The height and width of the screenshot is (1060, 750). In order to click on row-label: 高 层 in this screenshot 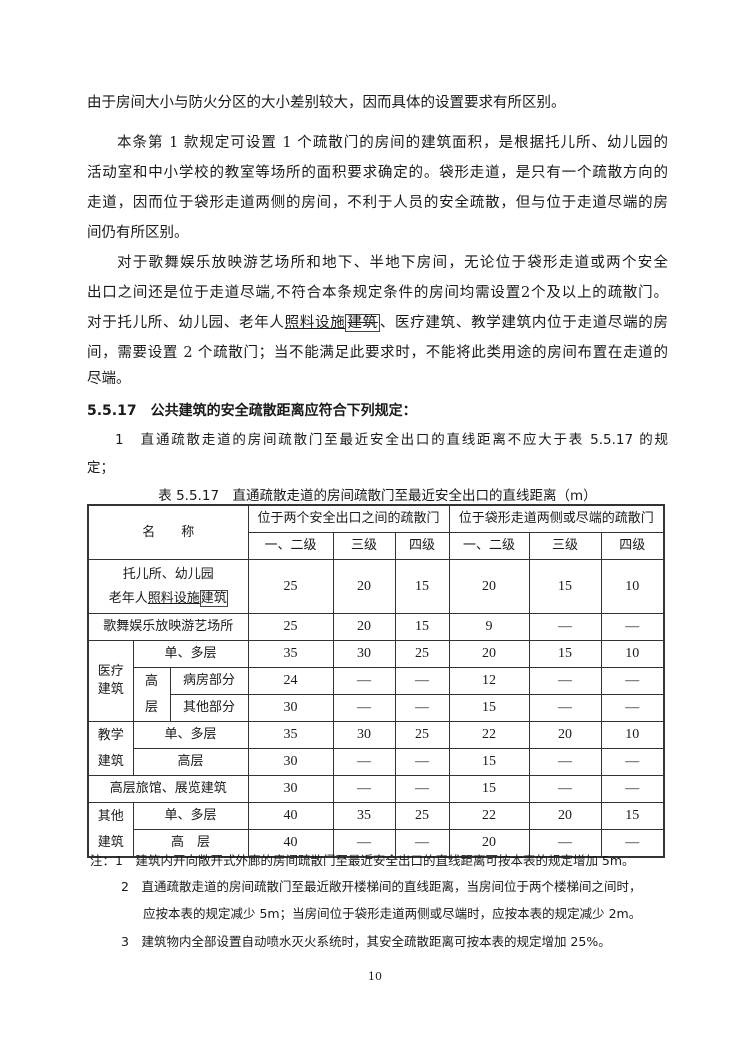, I will do `click(190, 843)`.